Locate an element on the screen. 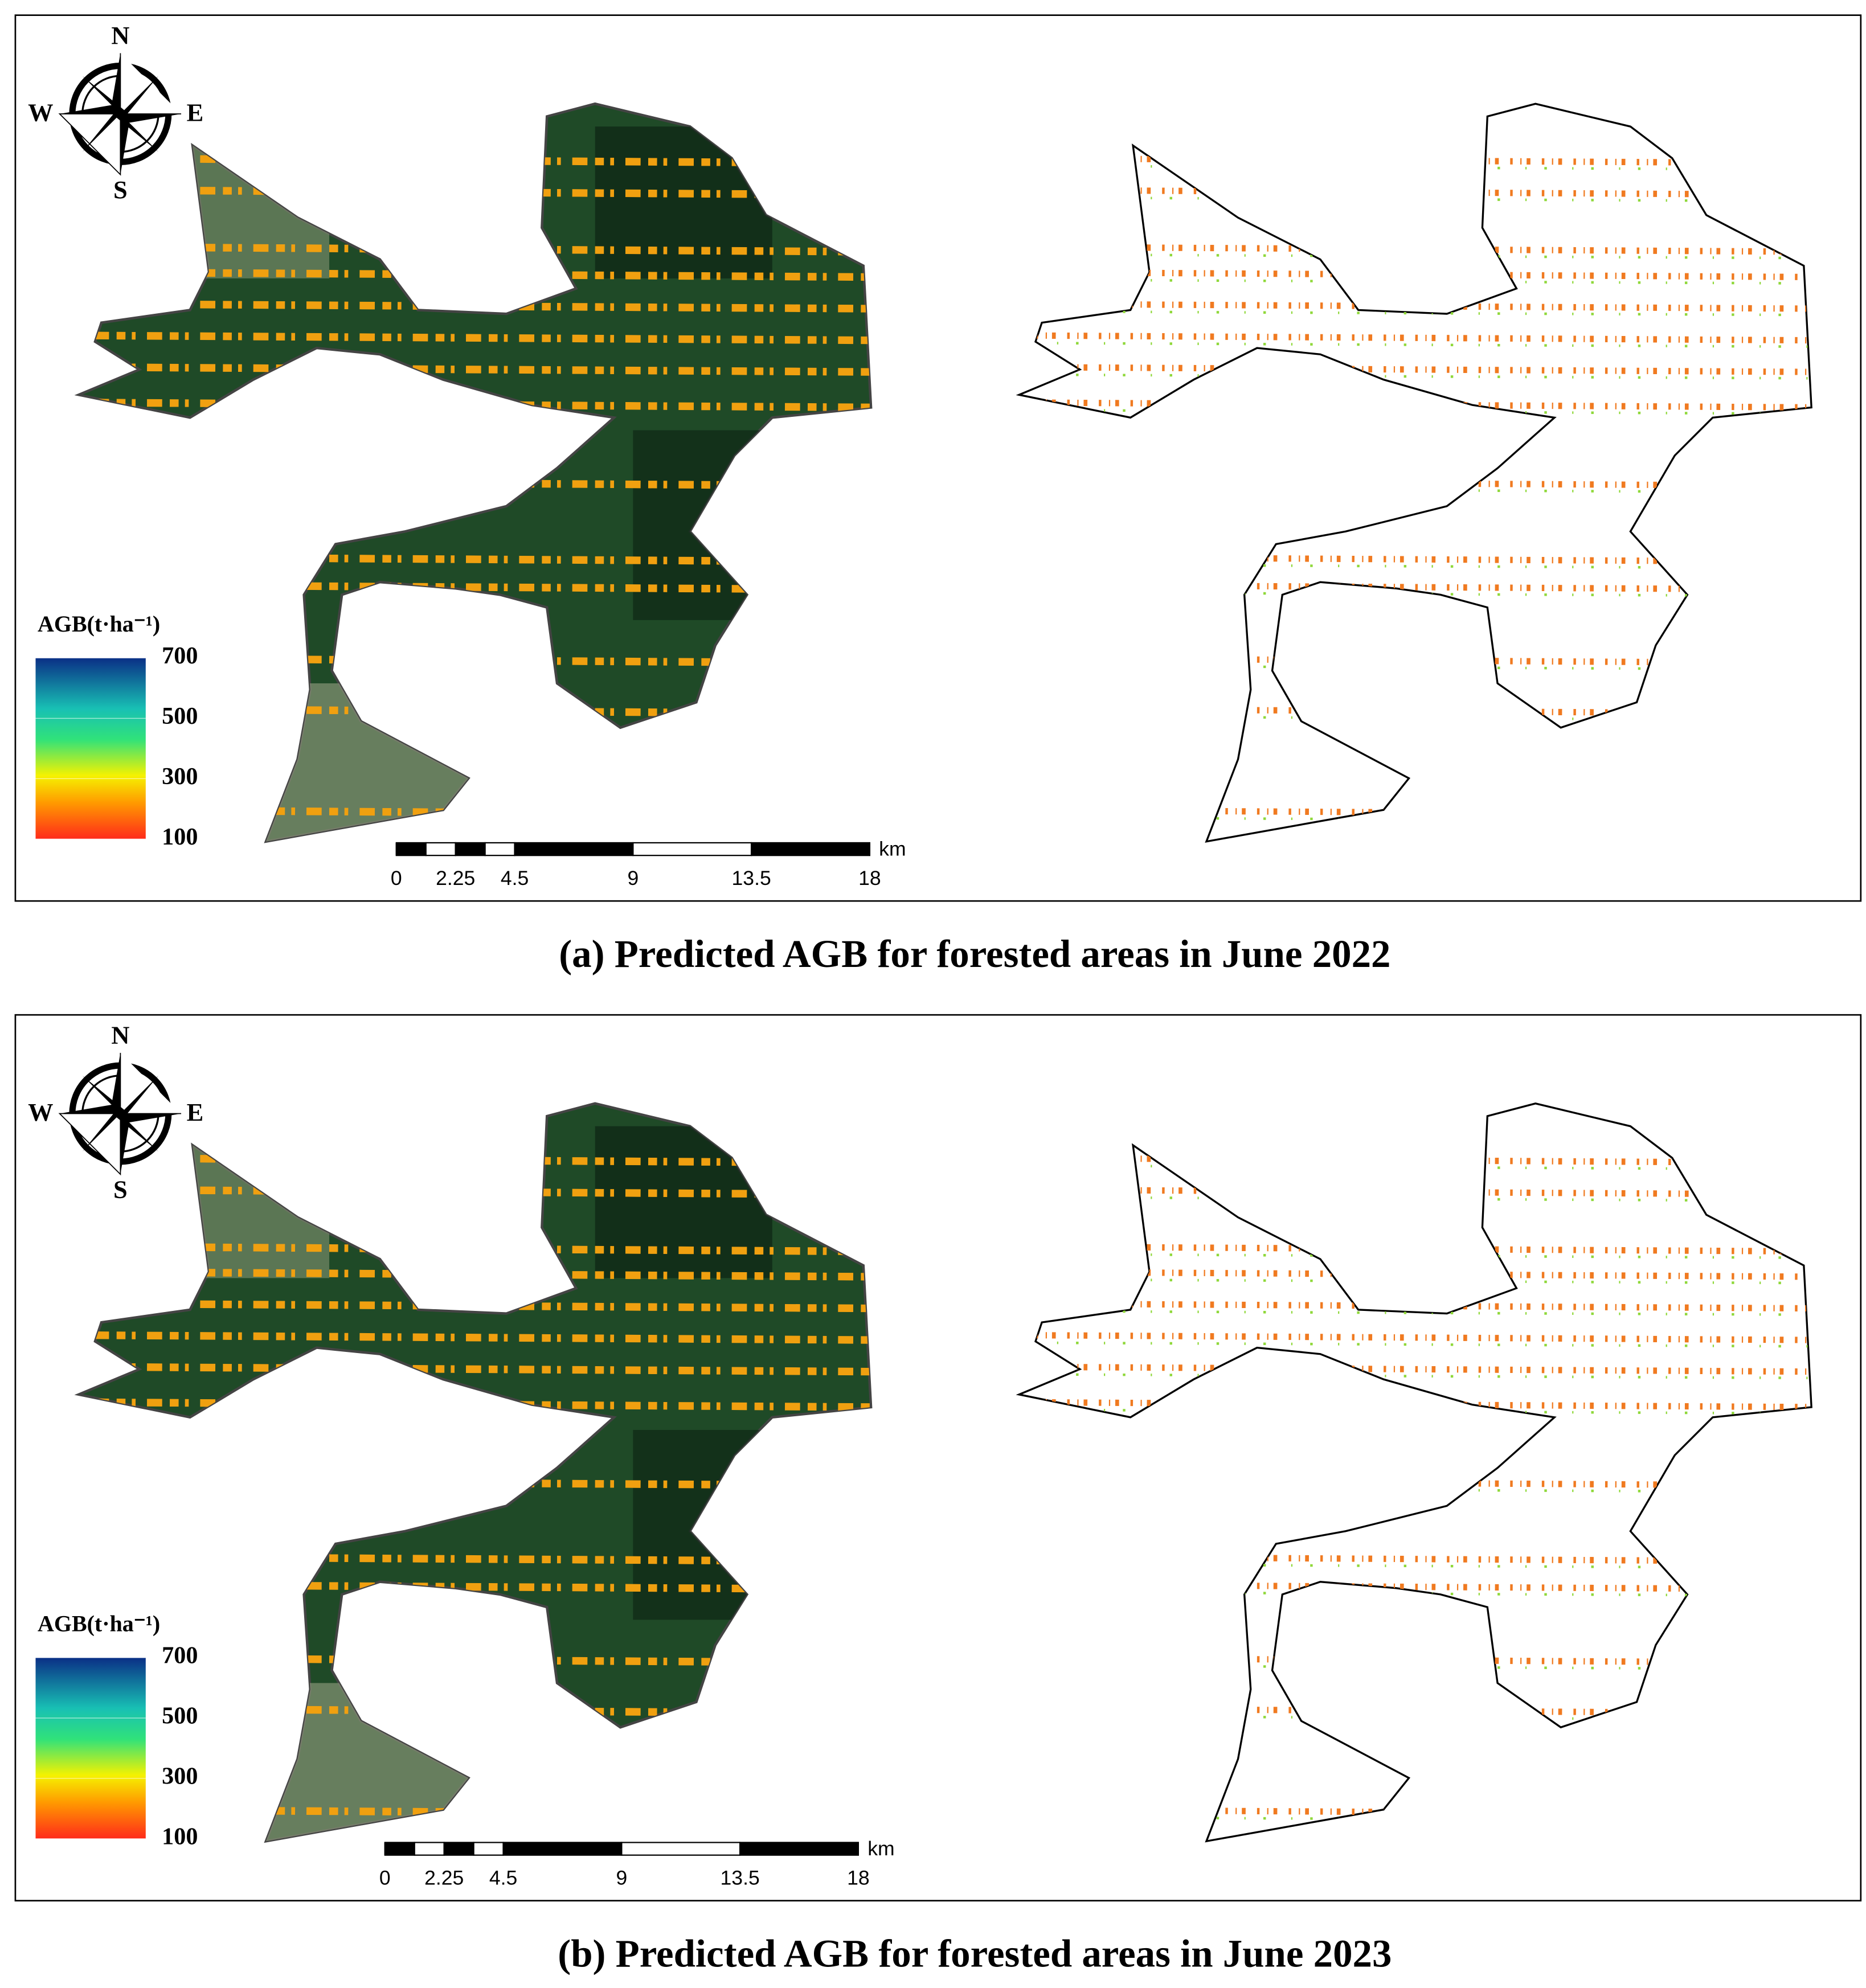 This screenshot has height=1988, width=1866. scale-label: 4.5 is located at coordinates (503, 1877).